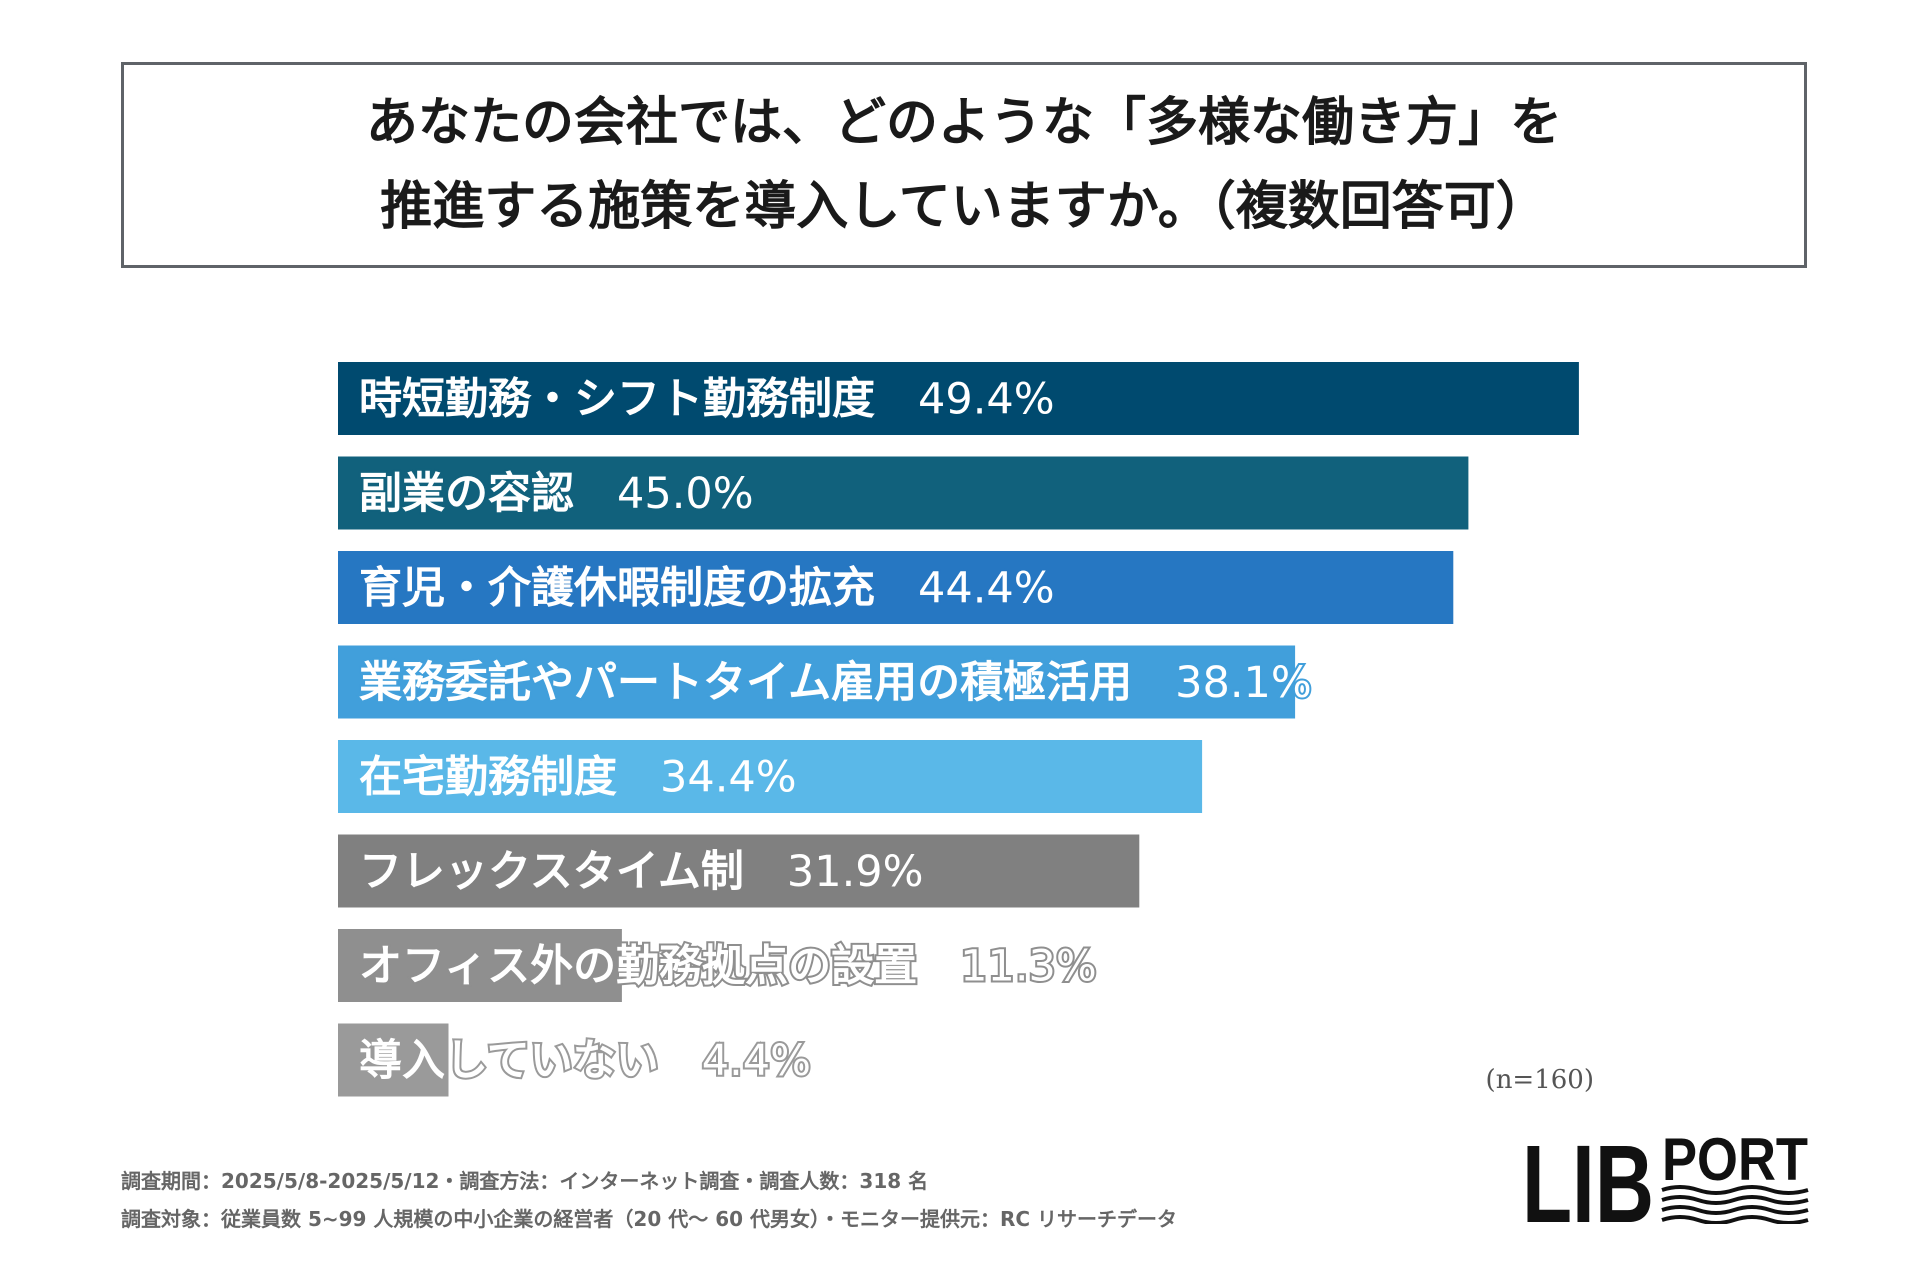 Image resolution: width=1920 pixels, height=1280 pixels. Describe the element at coordinates (685, 494) in the screenshot. I see `value-label-2: 45.0%` at that location.